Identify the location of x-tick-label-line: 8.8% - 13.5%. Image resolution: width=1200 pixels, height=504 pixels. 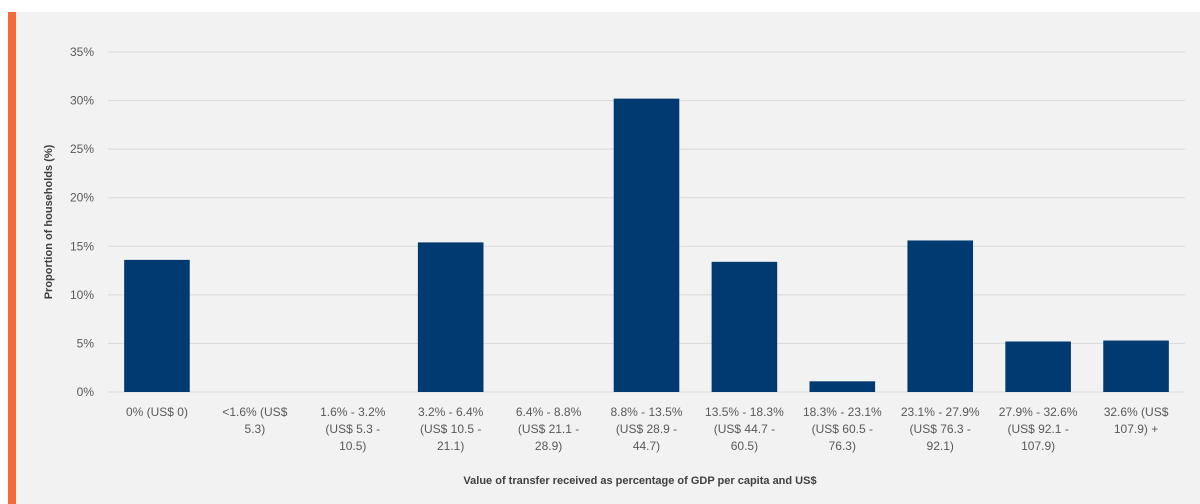
(646, 412).